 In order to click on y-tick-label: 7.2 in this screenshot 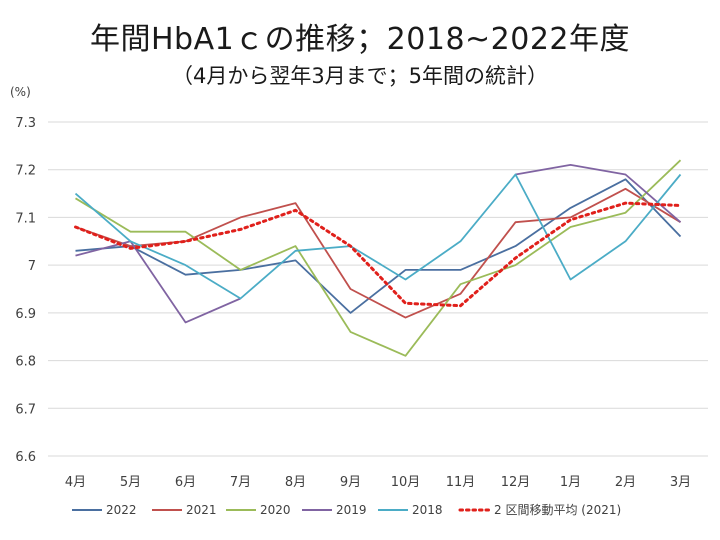, I will do `click(25, 171)`.